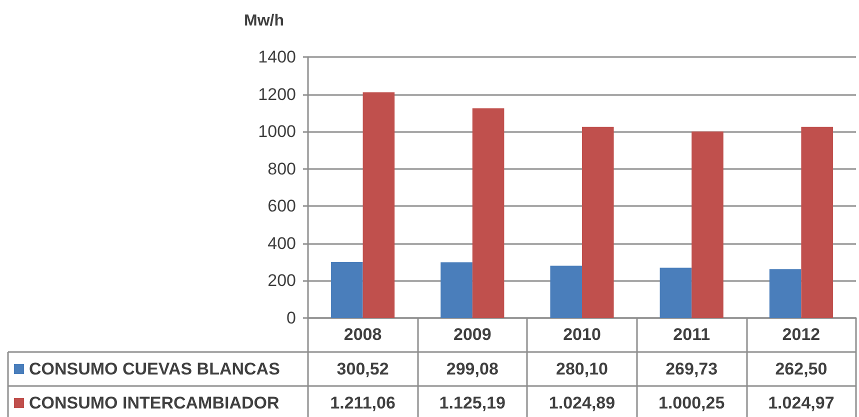  Describe the element at coordinates (472, 369) in the screenshot. I see `data-label: 299,08` at that location.